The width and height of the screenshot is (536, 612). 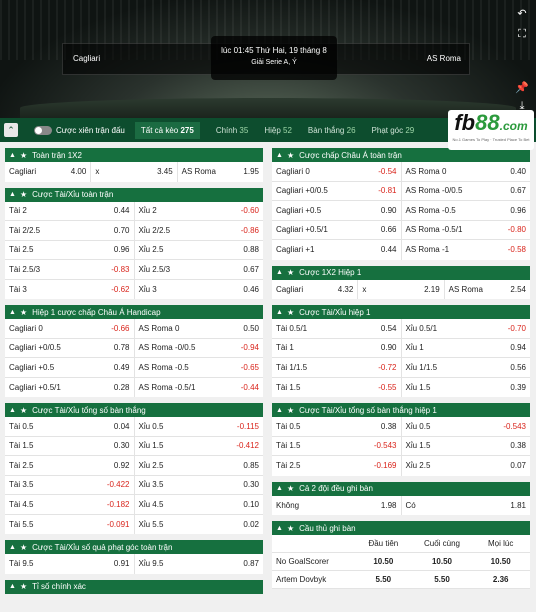 What do you see at coordinates (466, 171) in the screenshot?
I see `odds-cell: AS Roma 0 0.40` at bounding box center [466, 171].